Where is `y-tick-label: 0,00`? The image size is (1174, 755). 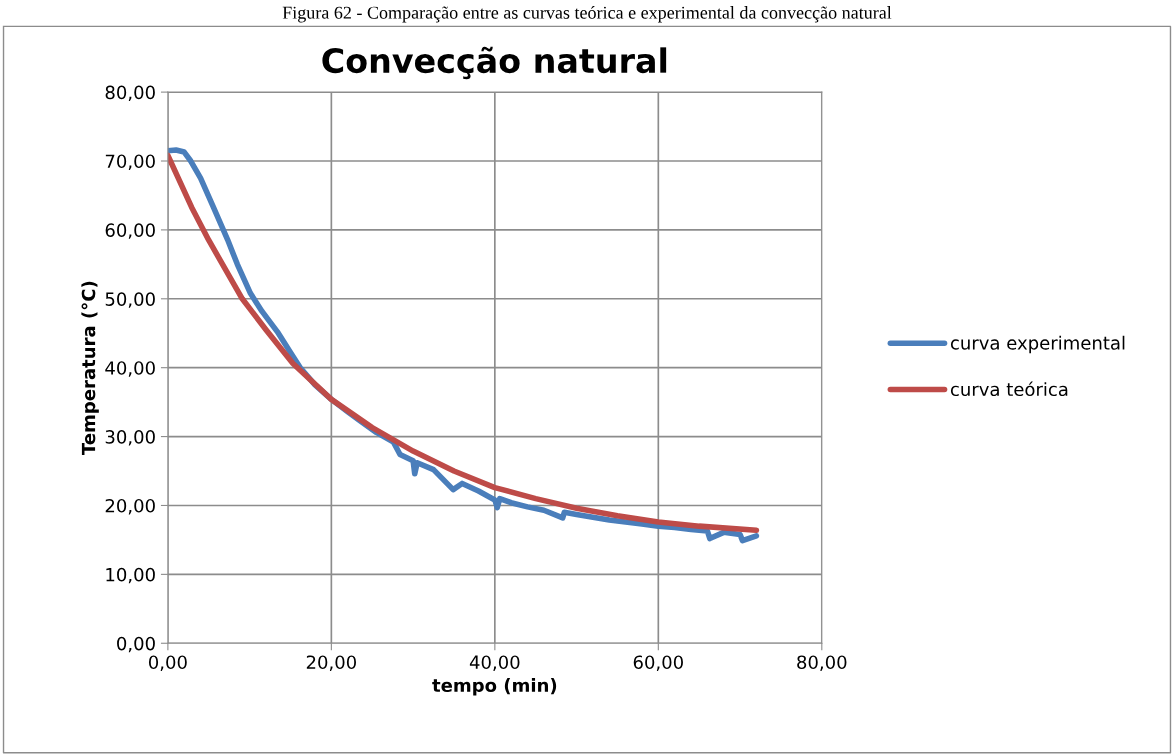 y-tick-label: 0,00 is located at coordinates (136, 644).